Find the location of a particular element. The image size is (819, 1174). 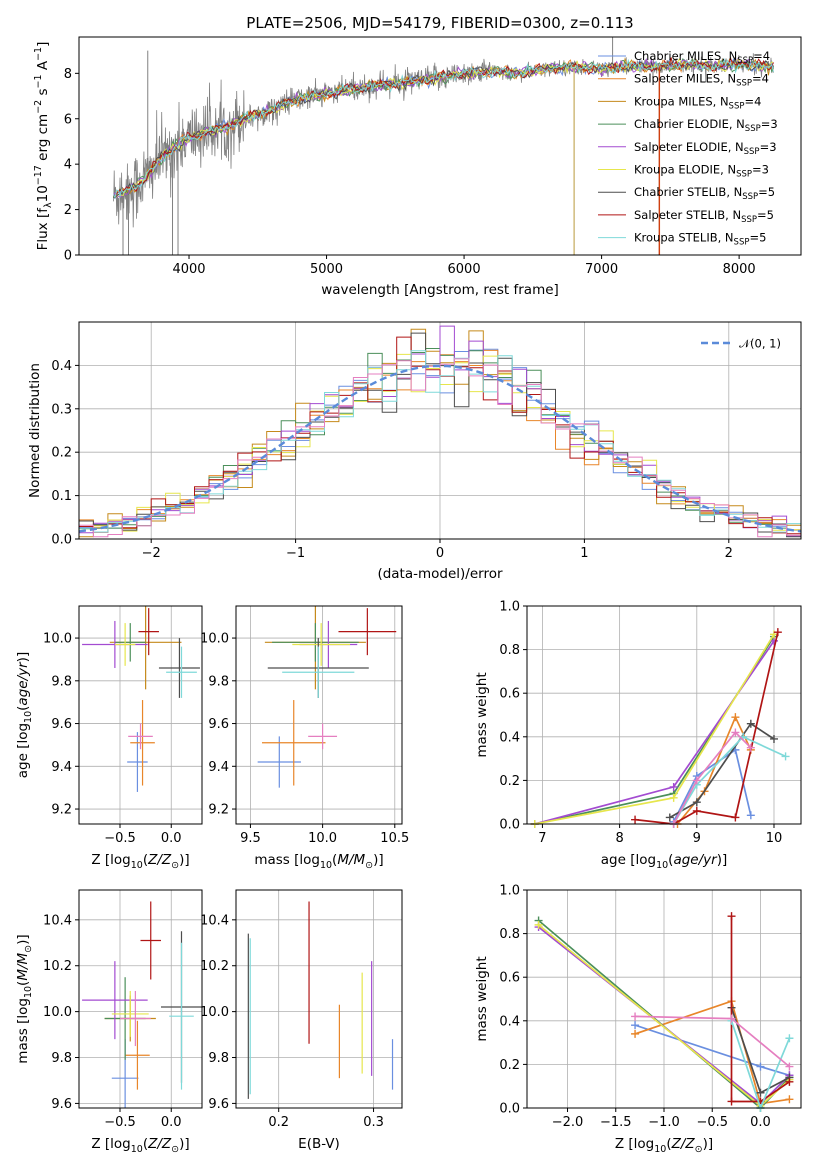

label-superscript: −1 is located at coordinates (38, 54).